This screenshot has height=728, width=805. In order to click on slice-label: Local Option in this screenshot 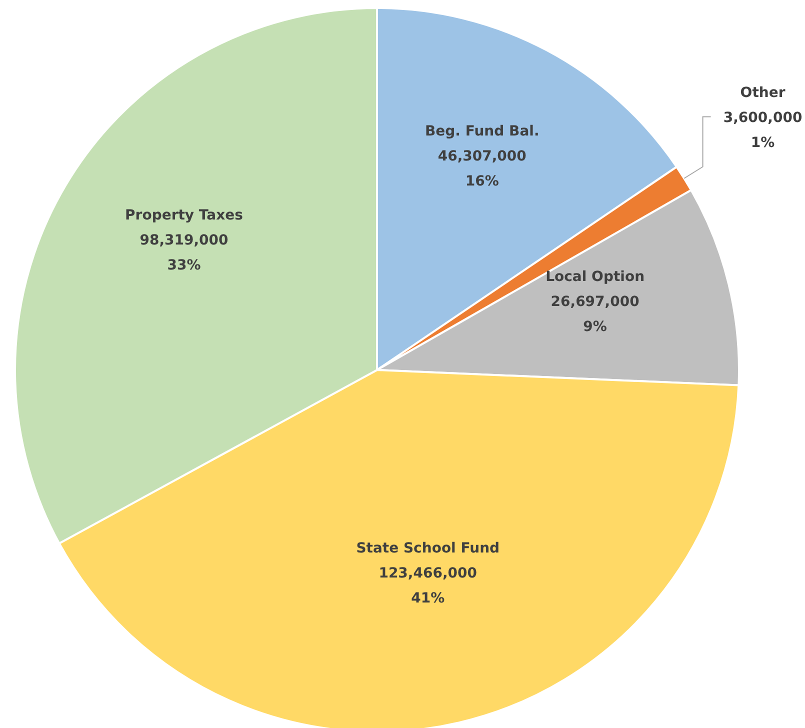, I will do `click(595, 276)`.